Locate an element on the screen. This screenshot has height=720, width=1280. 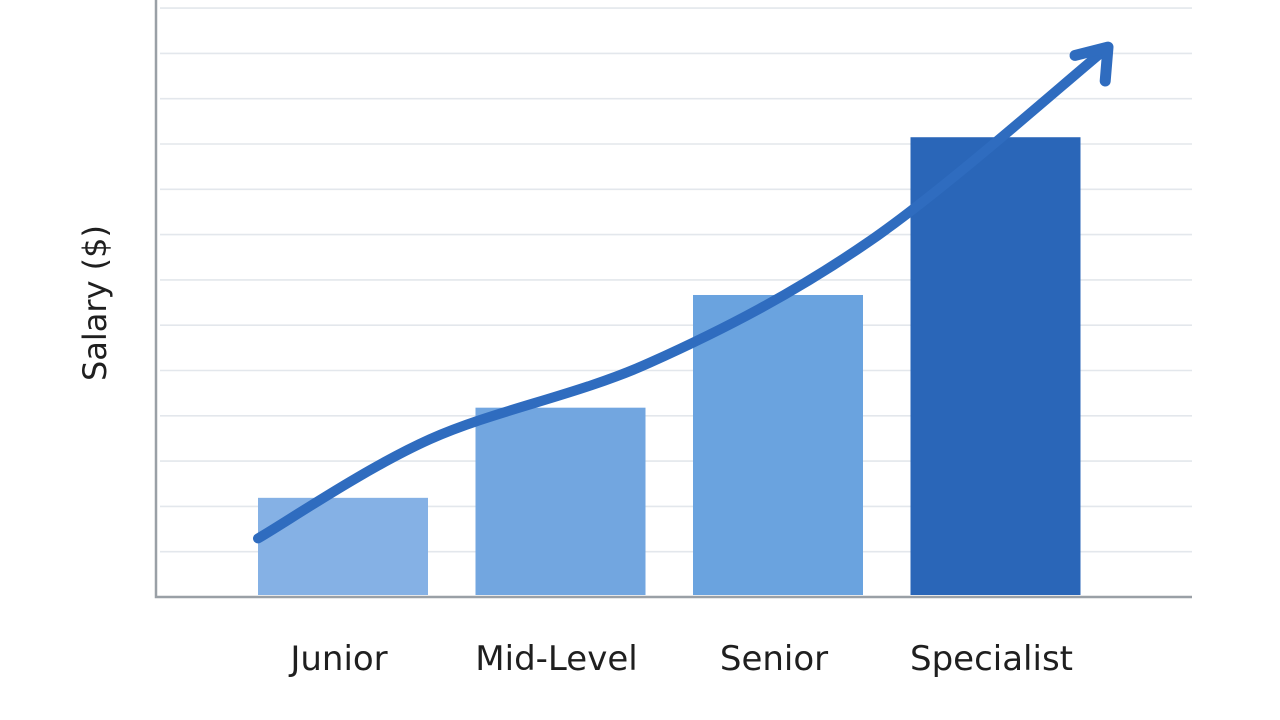
x-tick-label: Junior is located at coordinates (337, 659).